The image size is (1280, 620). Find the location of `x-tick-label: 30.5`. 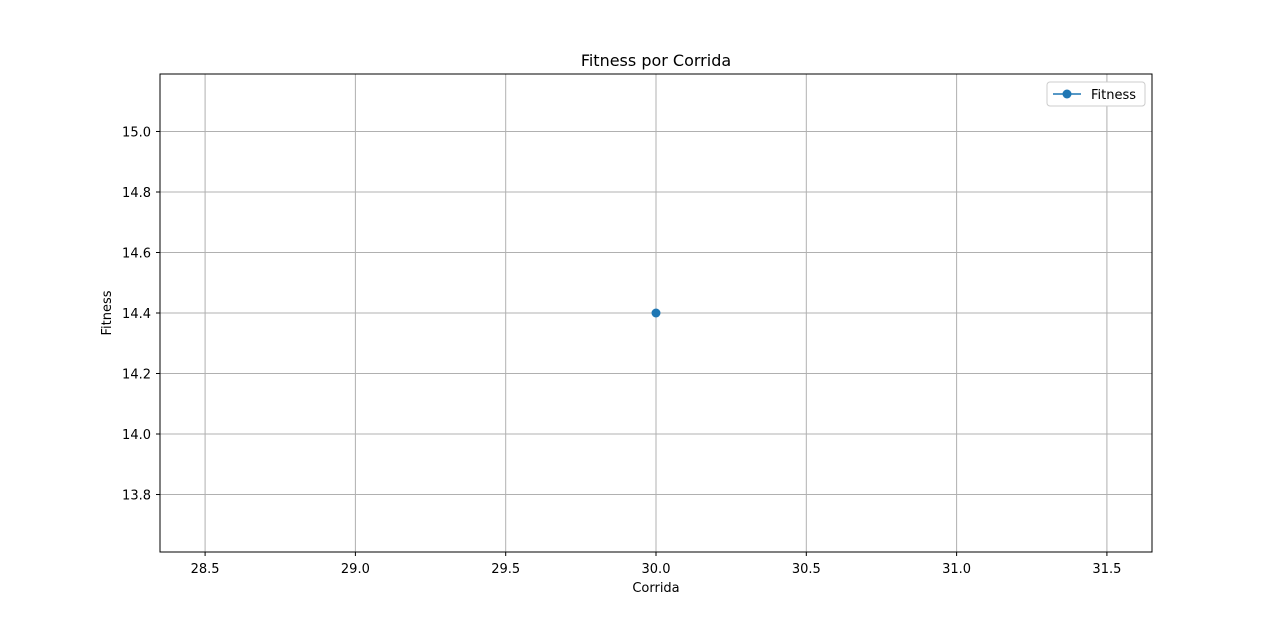

x-tick-label: 30.5 is located at coordinates (806, 569).